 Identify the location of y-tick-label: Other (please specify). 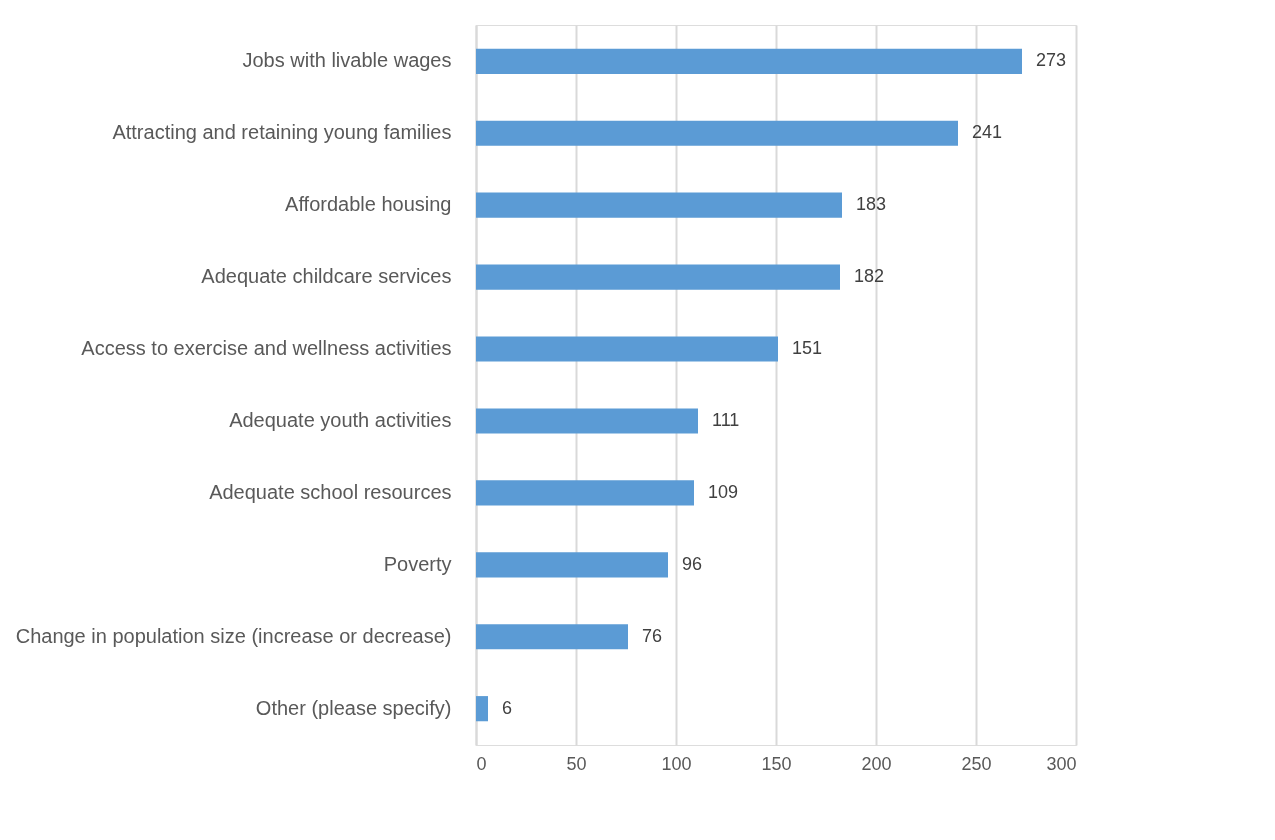
(353, 707).